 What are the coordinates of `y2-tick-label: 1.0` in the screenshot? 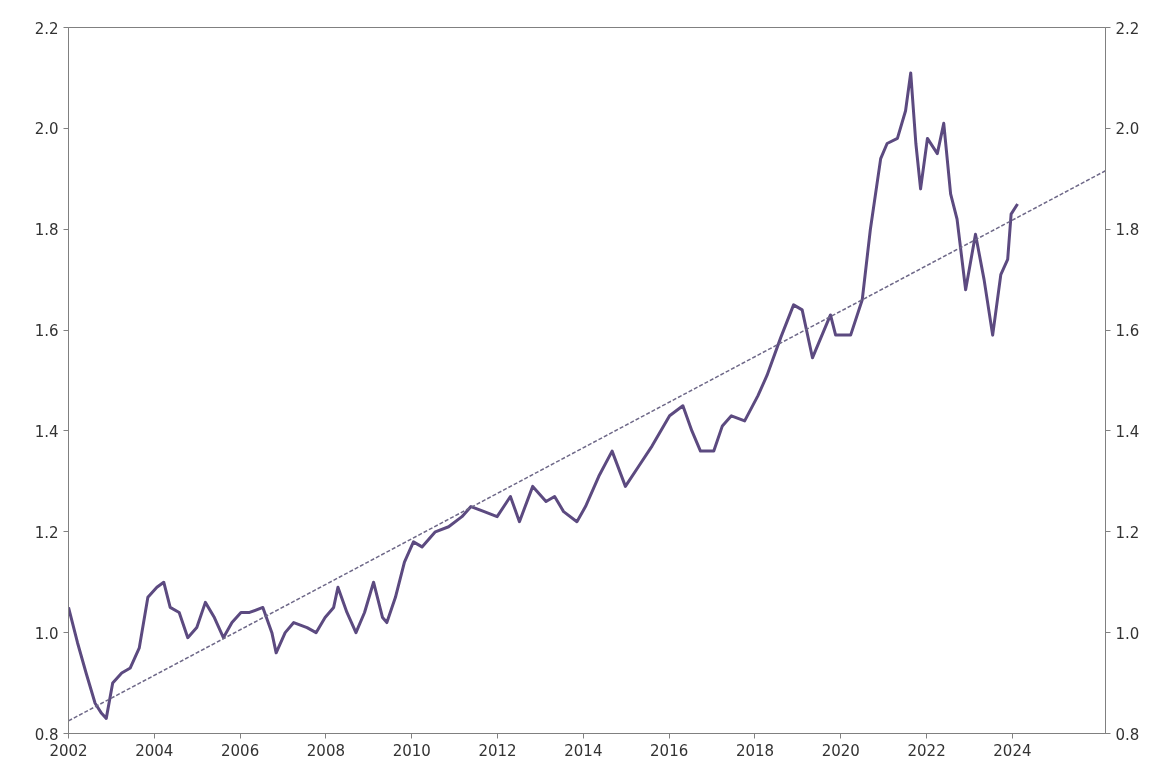 It's located at (1127, 633).